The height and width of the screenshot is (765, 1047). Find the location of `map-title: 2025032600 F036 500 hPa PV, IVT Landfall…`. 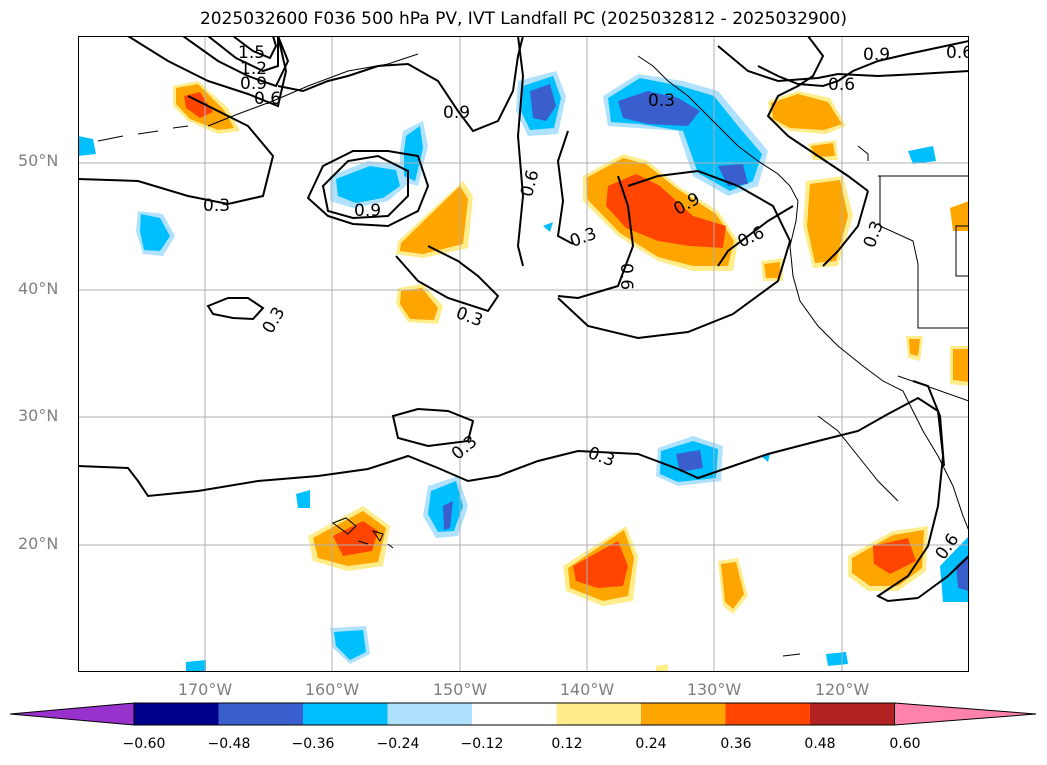

map-title: 2025032600 F036 500 hPa PV, IVT Landfall… is located at coordinates (523, 19).